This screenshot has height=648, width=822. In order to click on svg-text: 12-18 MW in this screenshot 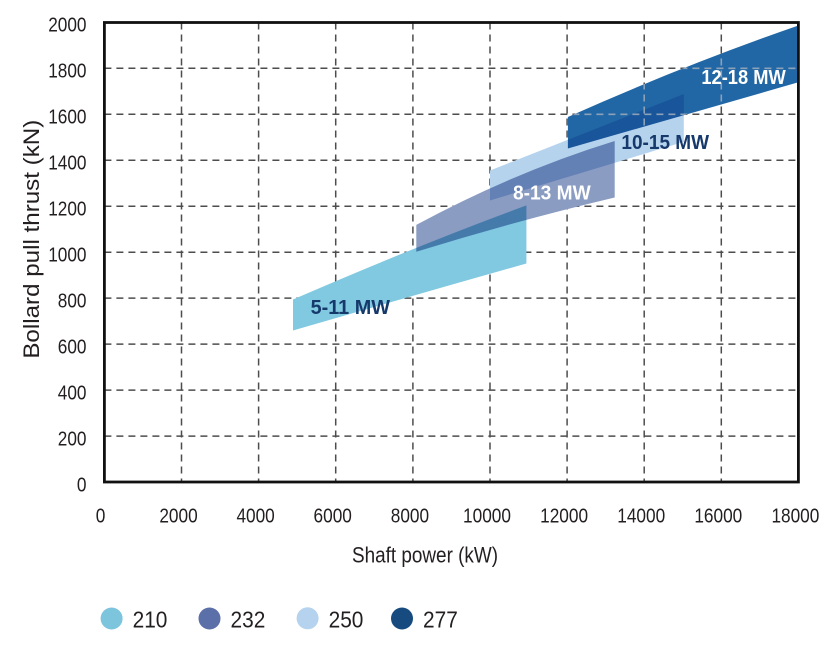, I will do `click(743, 78)`.